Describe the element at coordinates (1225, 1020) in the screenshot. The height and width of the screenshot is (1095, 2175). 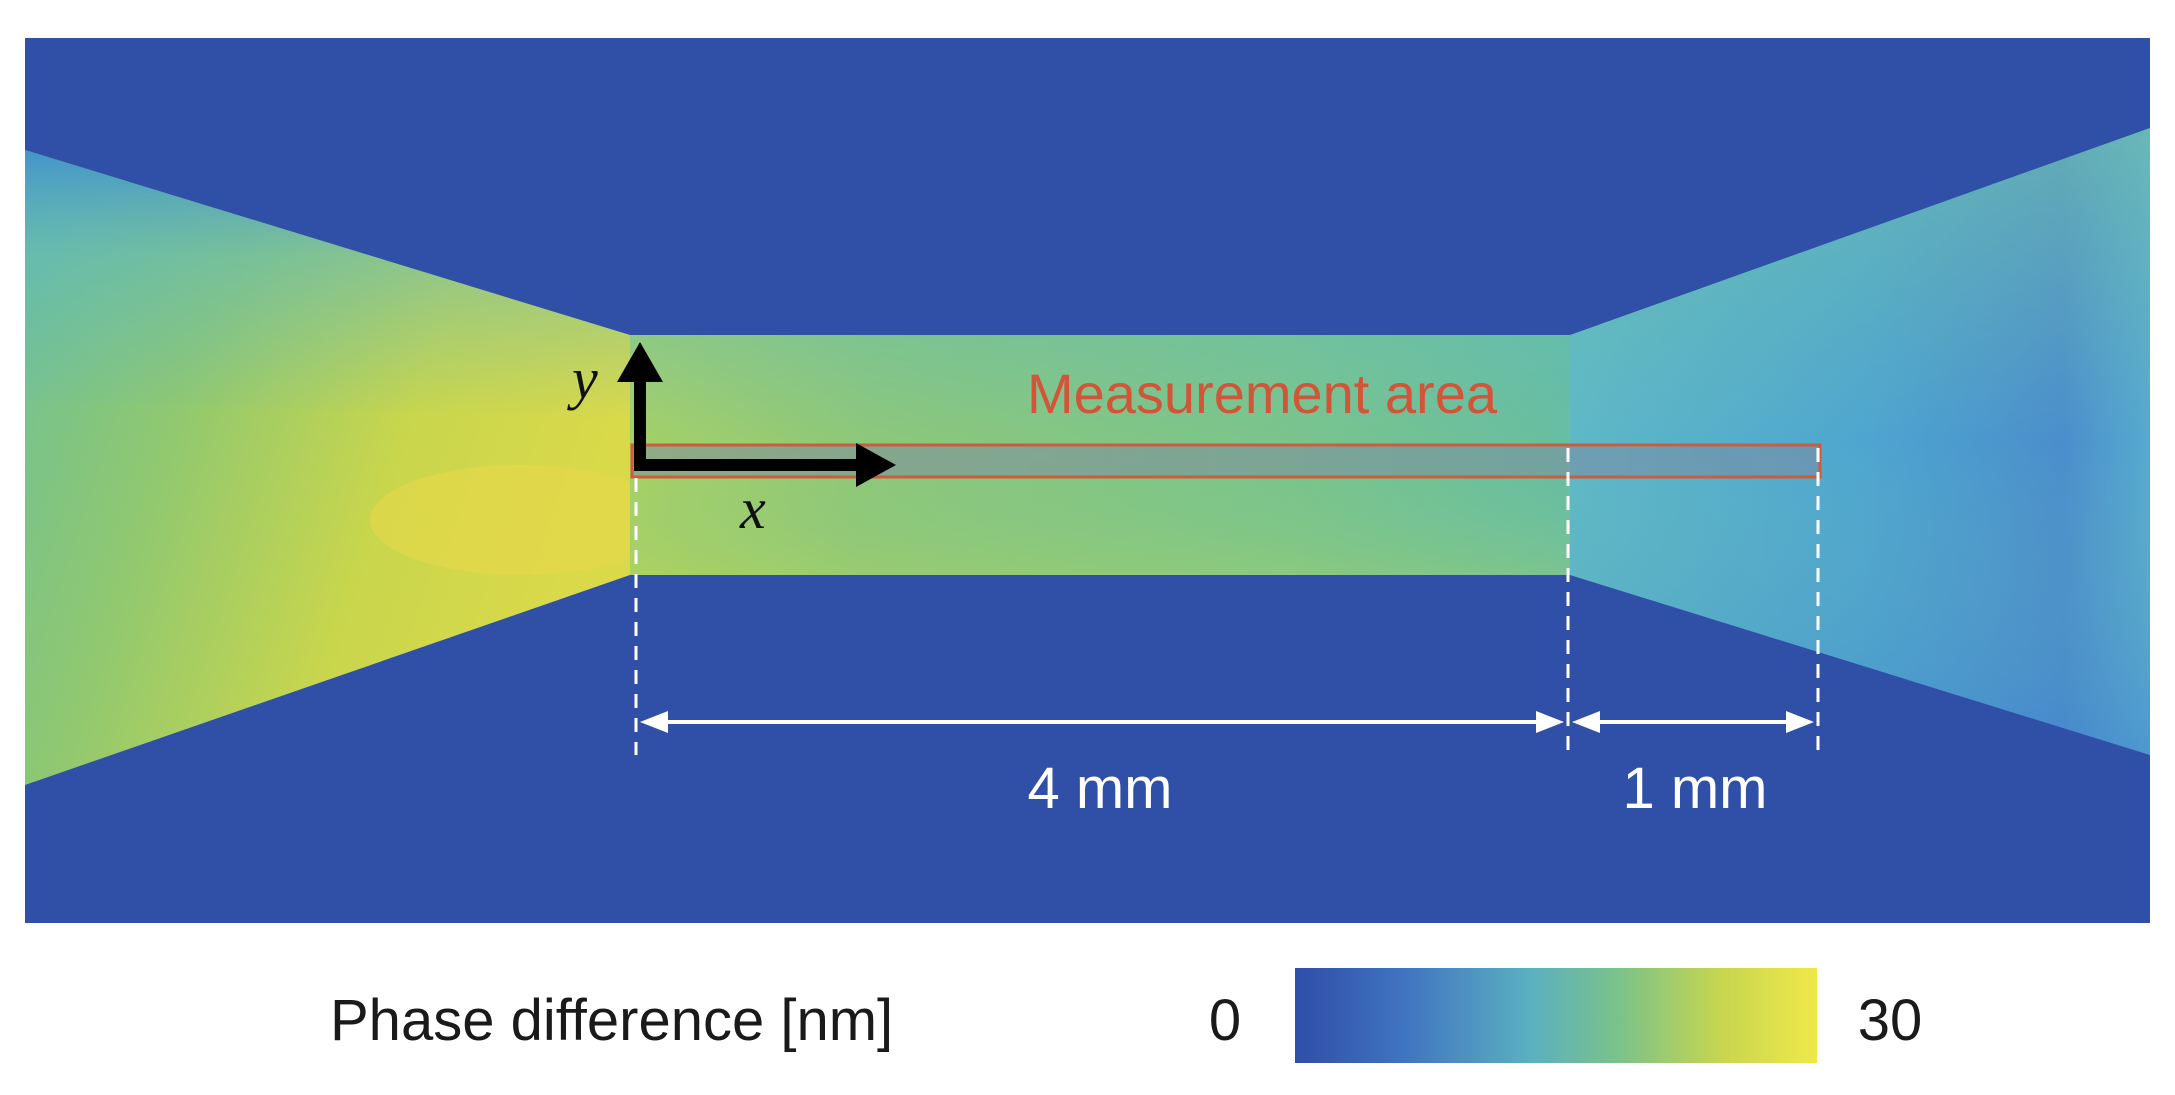
I see `colorbar-min-label: 0` at that location.